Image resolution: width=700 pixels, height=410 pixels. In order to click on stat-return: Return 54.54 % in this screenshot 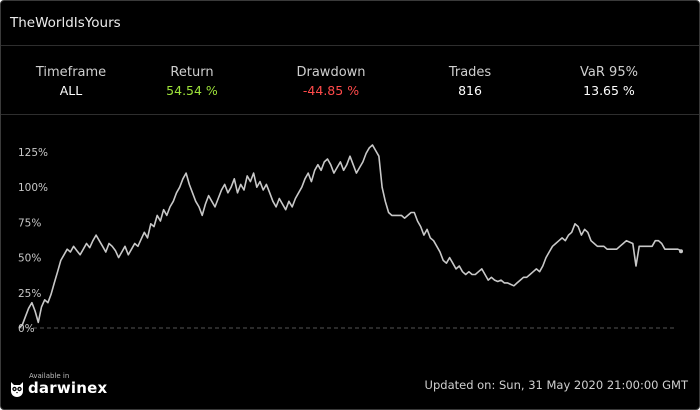, I will do `click(192, 82)`.